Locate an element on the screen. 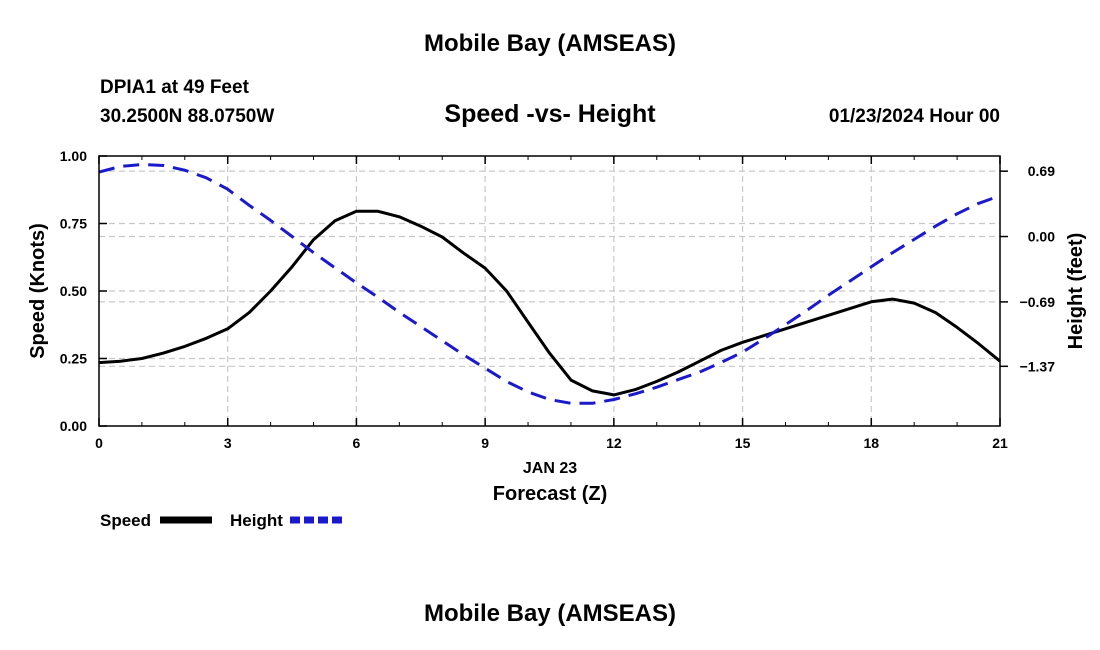 The image size is (1100, 650). station-label: DPIA1 at 49 Feet is located at coordinates (174, 87).